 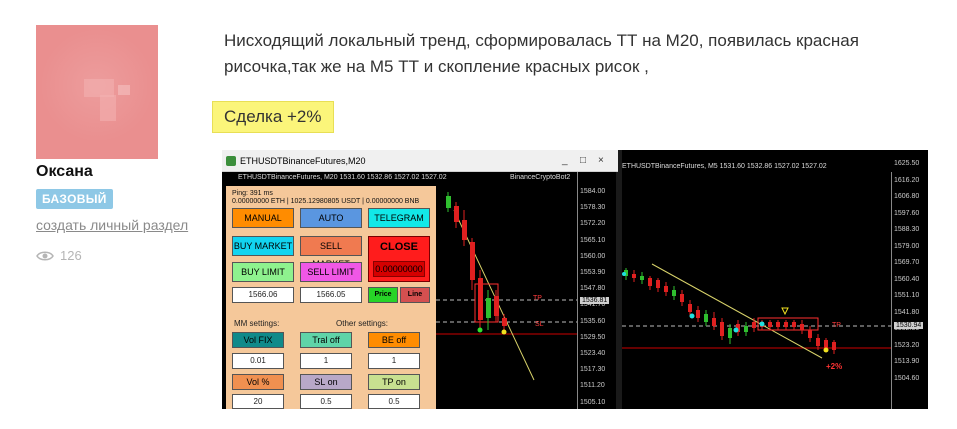 What do you see at coordinates (907, 262) in the screenshot?
I see `right-axis-tick: 1569.70` at bounding box center [907, 262].